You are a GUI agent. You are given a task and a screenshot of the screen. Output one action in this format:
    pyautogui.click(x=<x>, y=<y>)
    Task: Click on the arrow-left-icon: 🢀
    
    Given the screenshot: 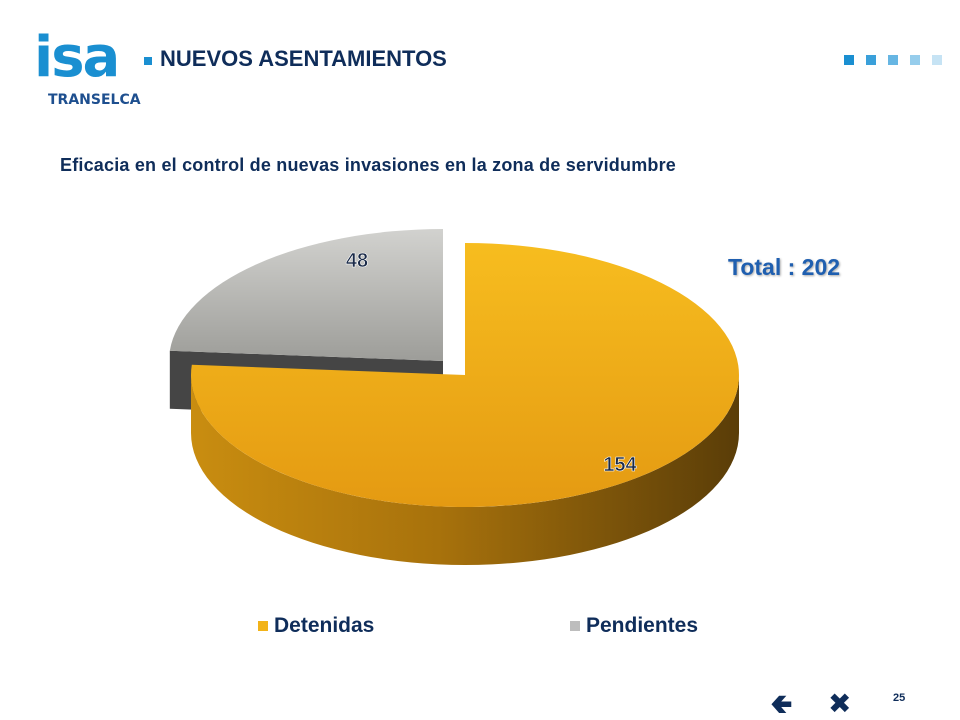 What is the action you would take?
    pyautogui.click(x=781, y=703)
    